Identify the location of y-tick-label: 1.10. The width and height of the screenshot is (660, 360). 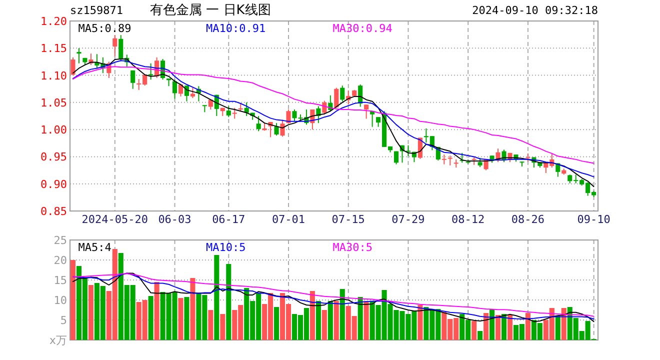
(53, 75).